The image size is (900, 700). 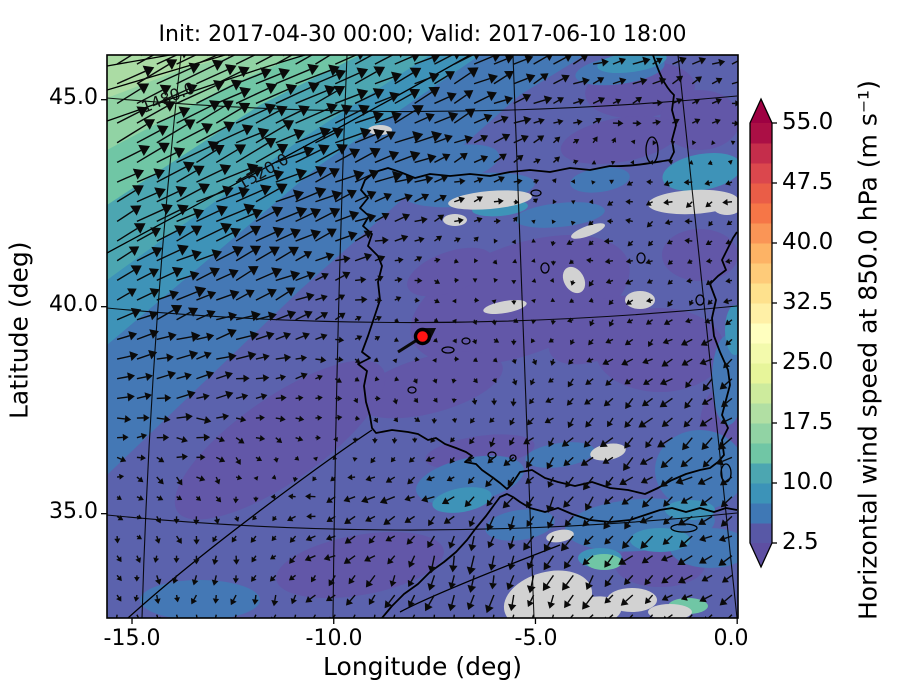 What do you see at coordinates (422, 666) in the screenshot?
I see `x-axis-label: Longitude (deg)` at bounding box center [422, 666].